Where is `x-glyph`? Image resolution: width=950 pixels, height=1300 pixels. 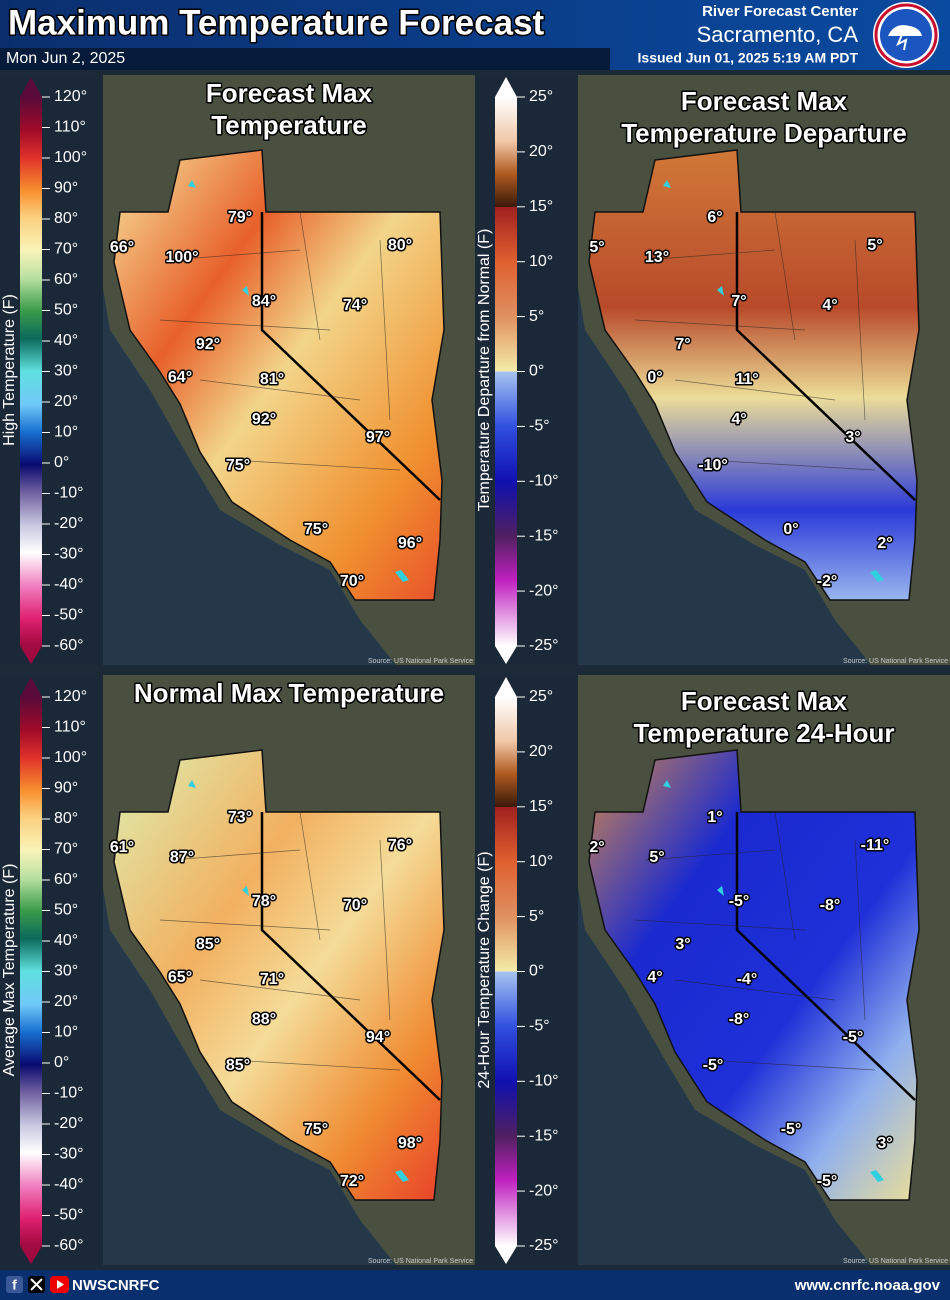 x-glyph is located at coordinates (36, 1284).